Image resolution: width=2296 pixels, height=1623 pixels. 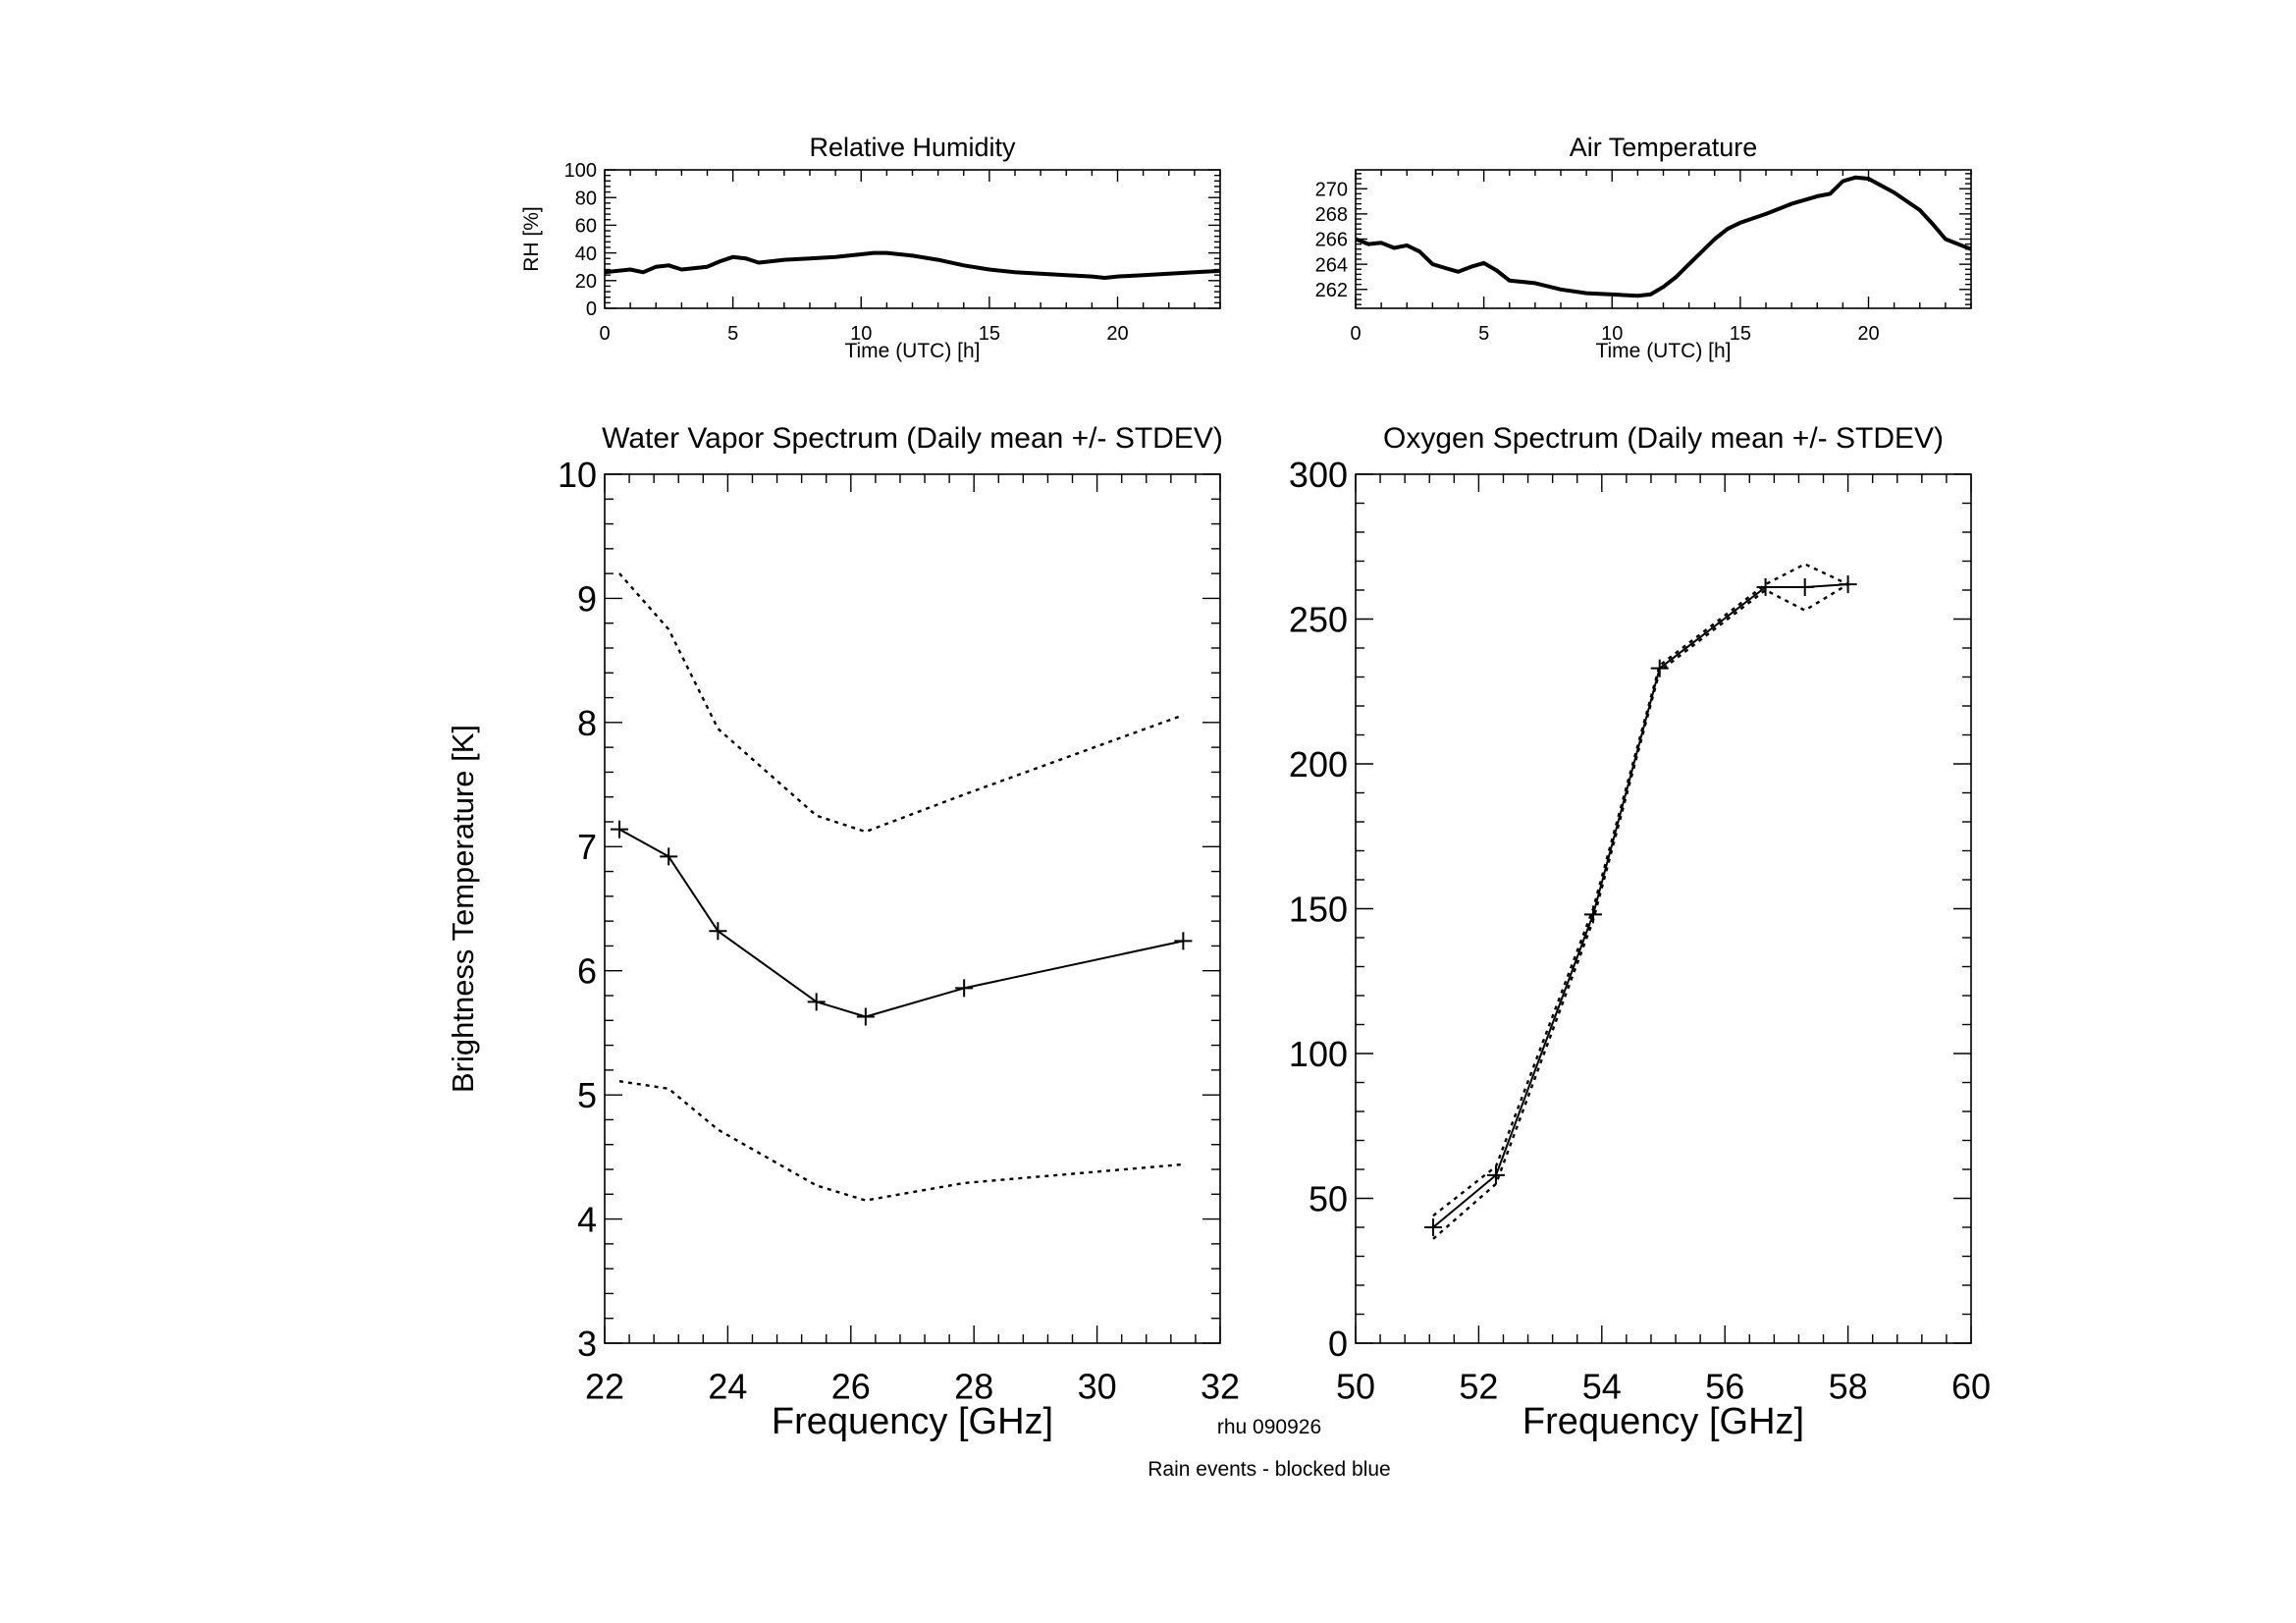 What do you see at coordinates (592, 309) in the screenshot?
I see `rh-y-tick-label: 0` at bounding box center [592, 309].